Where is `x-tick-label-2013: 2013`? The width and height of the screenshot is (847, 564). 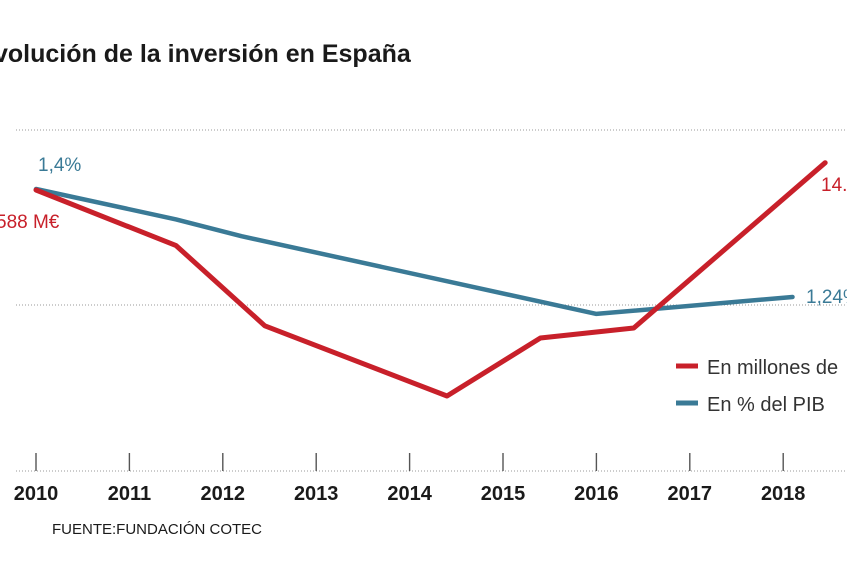 x-tick-label-2013: 2013 is located at coordinates (316, 494).